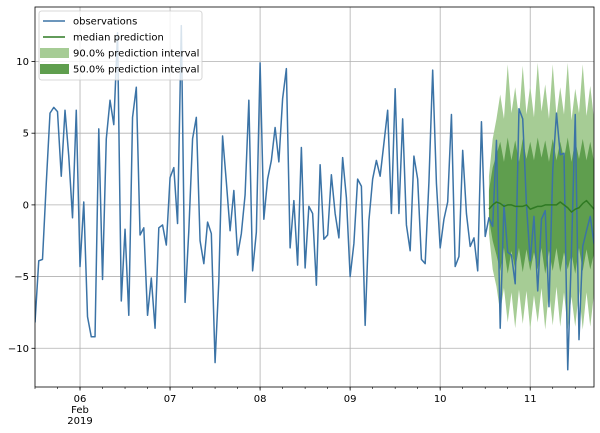  Describe the element at coordinates (530, 399) in the screenshot. I see `x-tick-label: 11` at that location.